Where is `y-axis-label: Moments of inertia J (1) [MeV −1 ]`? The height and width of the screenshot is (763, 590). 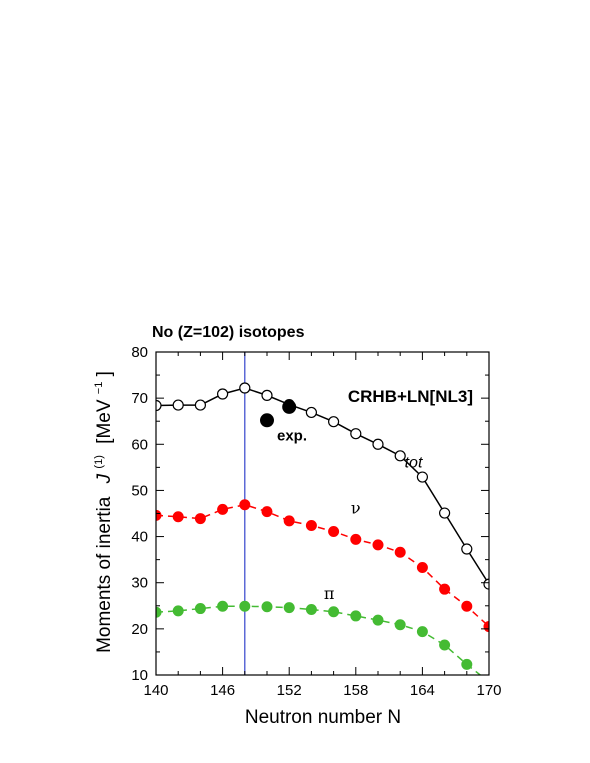 y-axis-label: Moments of inertia J (1) [MeV −1 ] is located at coordinates (100, 512).